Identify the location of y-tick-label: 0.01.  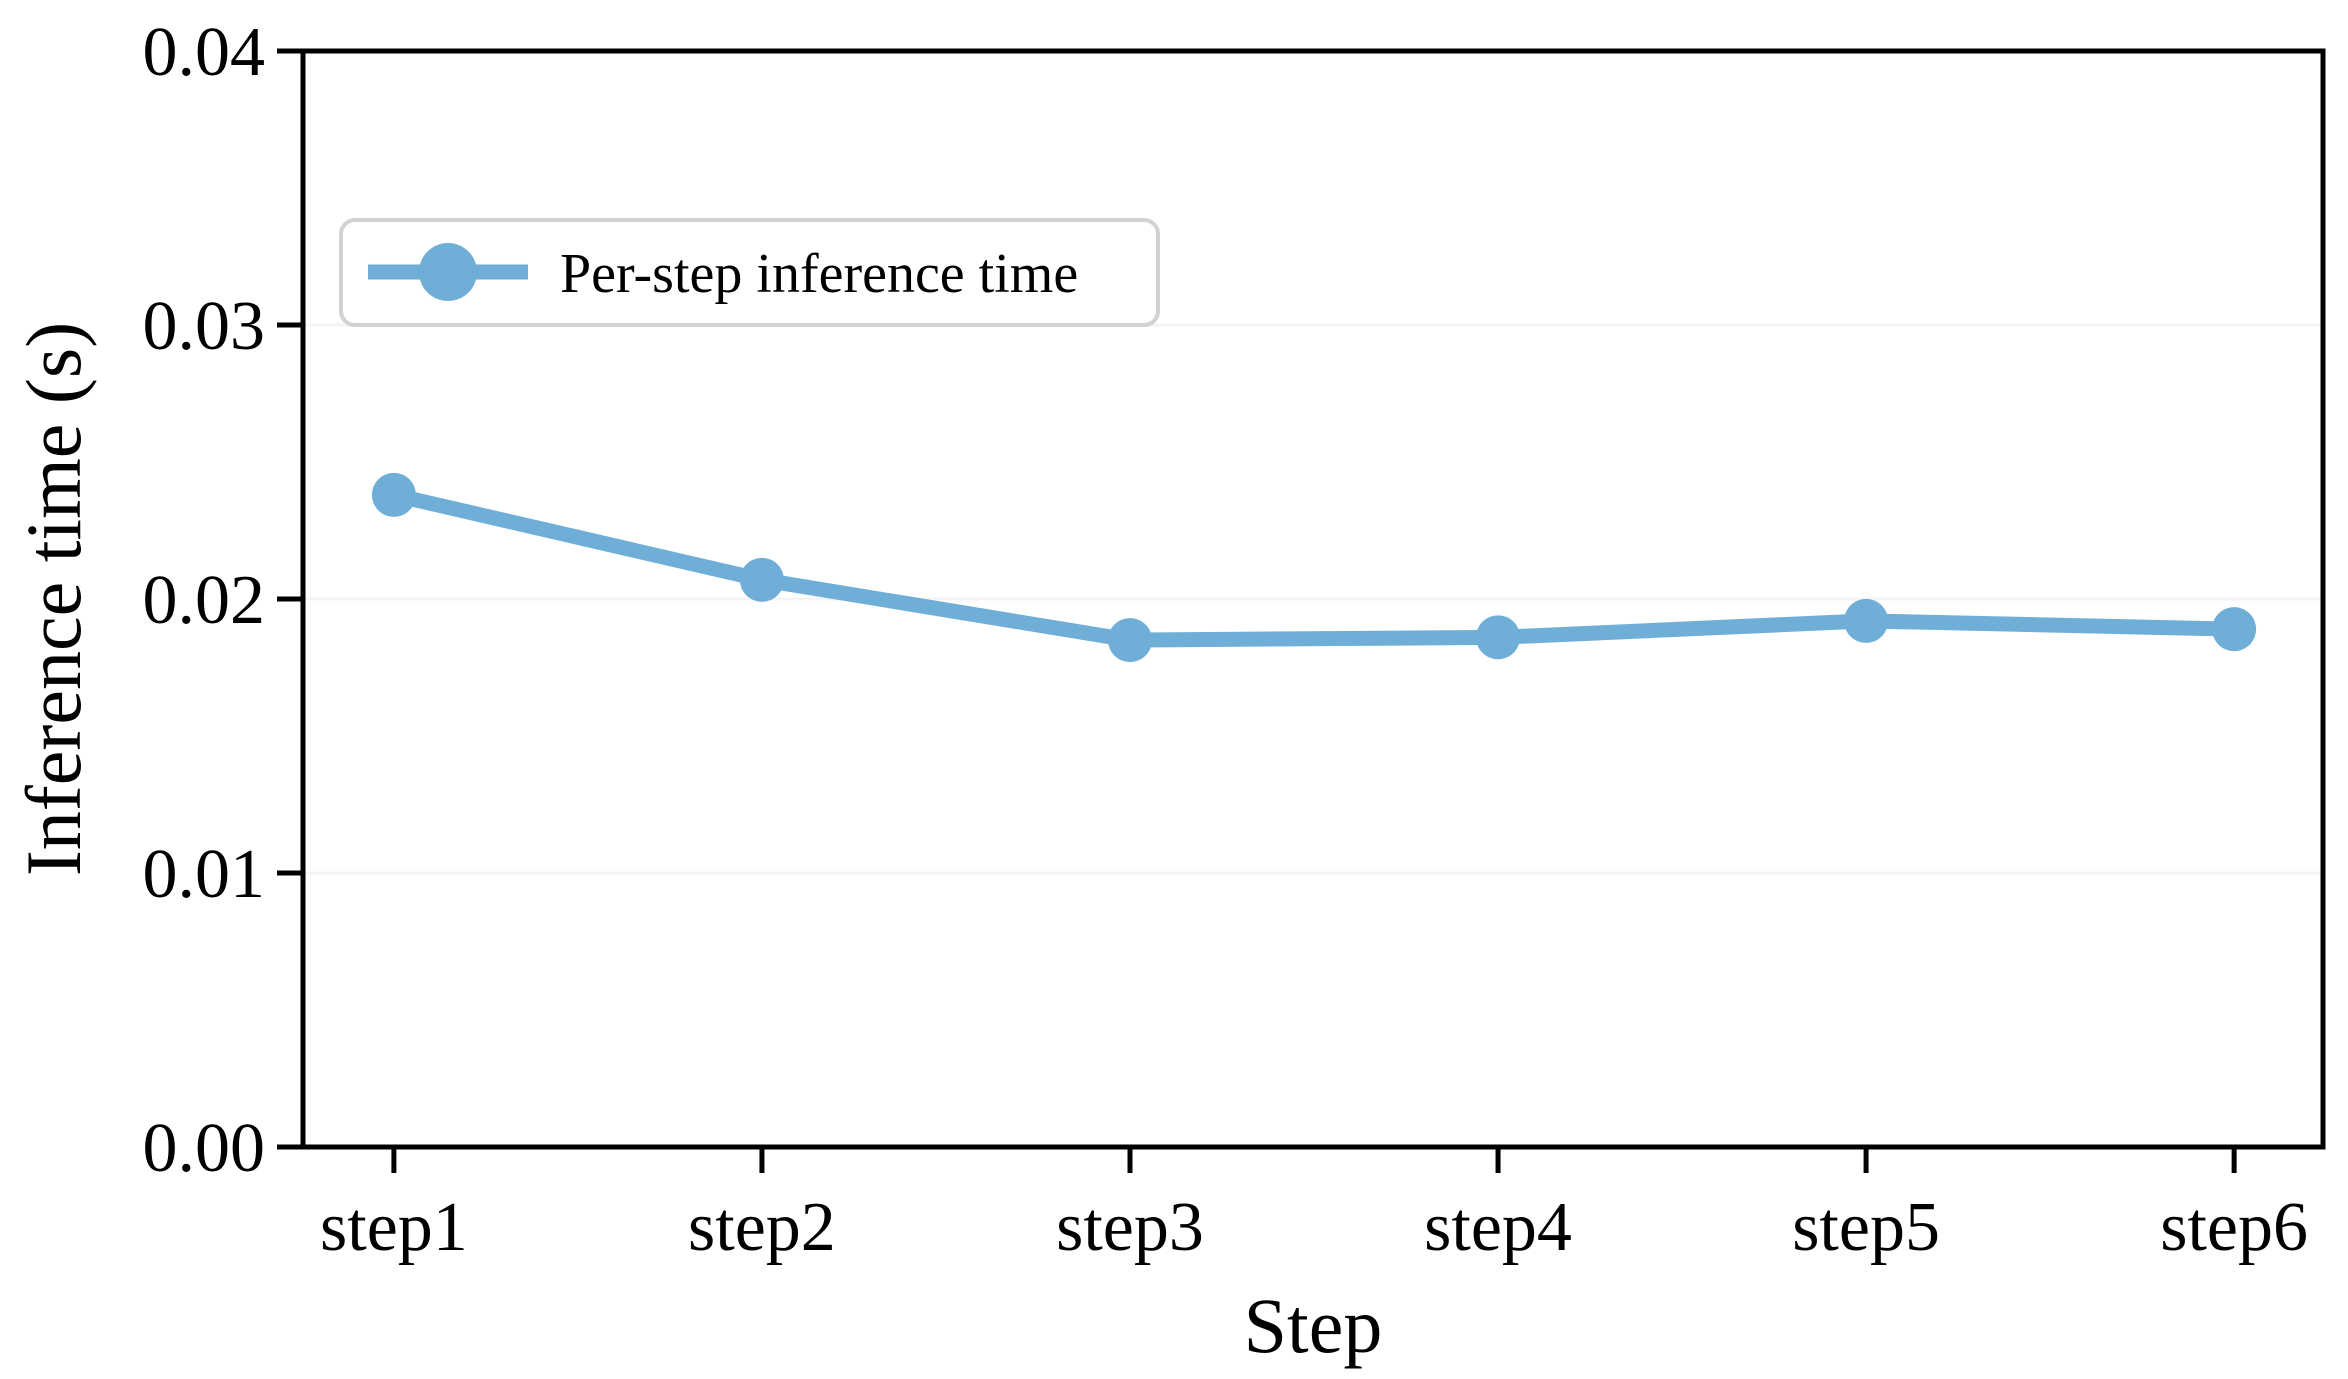
(204, 874).